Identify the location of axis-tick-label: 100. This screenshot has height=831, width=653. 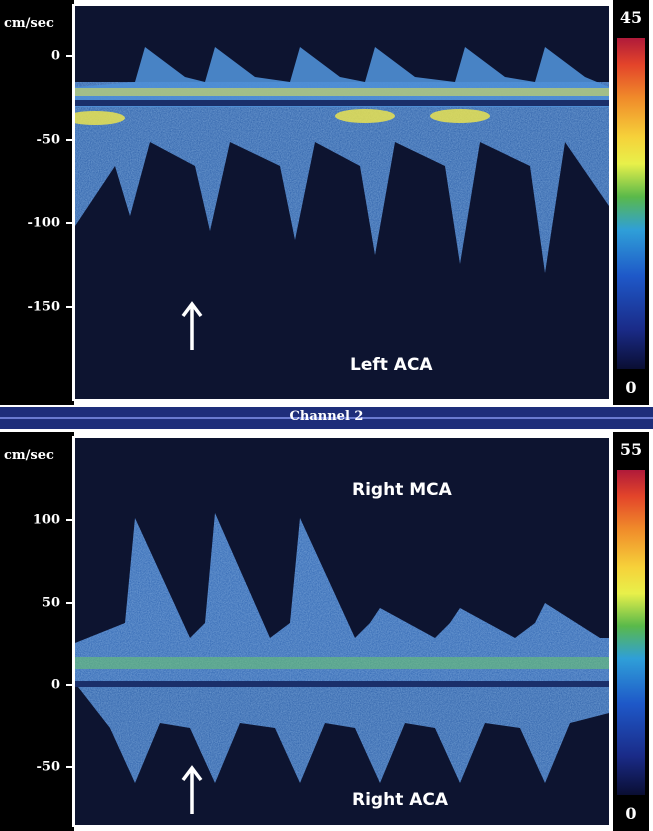
(46, 520).